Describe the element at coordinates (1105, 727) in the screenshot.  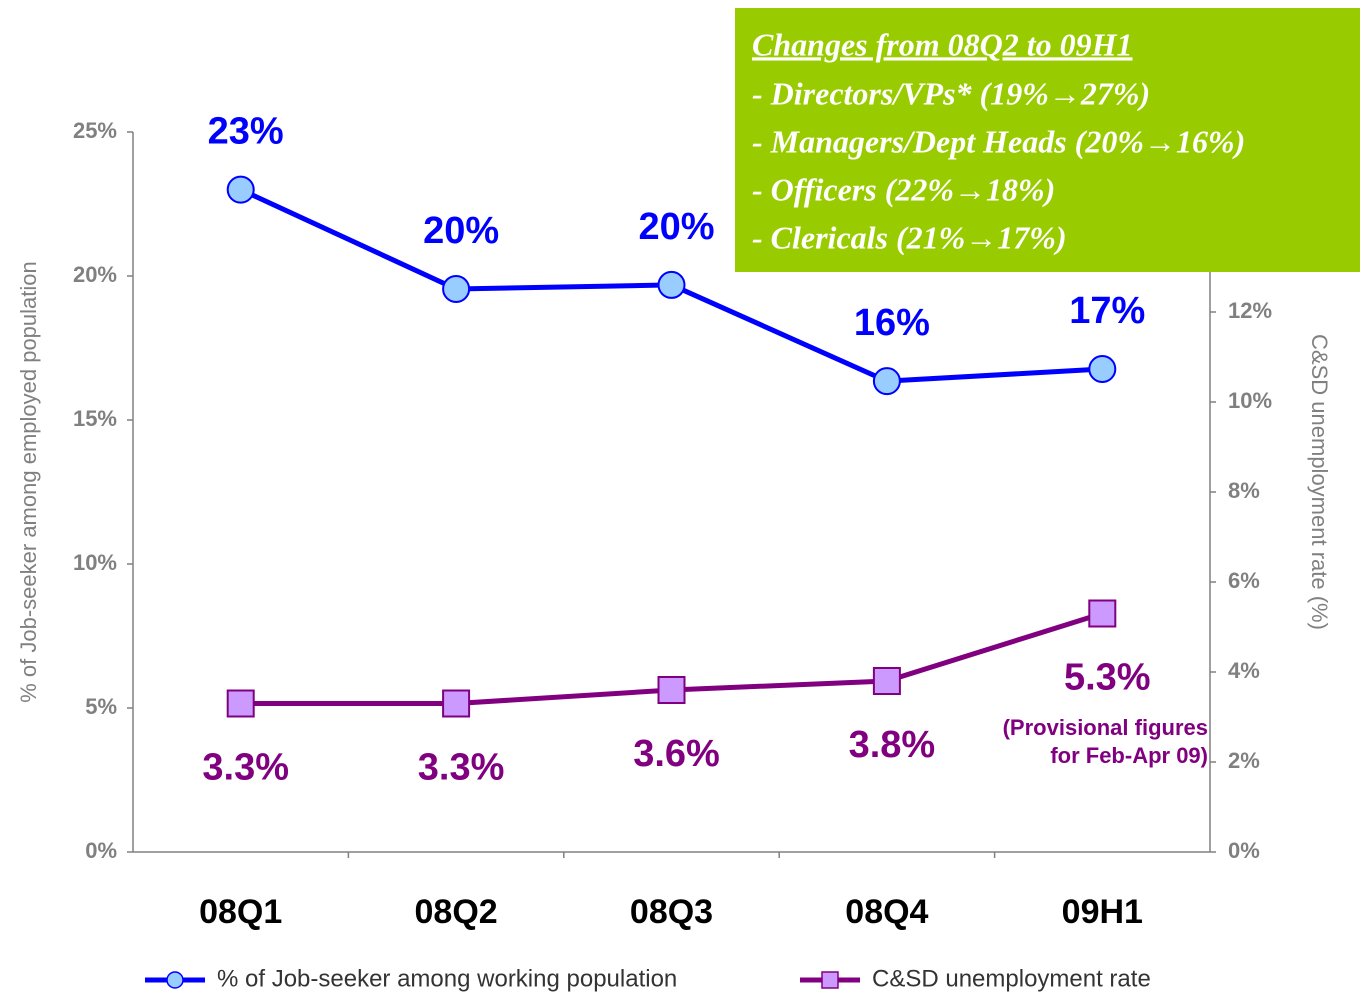
I see `annotation: (Provisional figures` at that location.